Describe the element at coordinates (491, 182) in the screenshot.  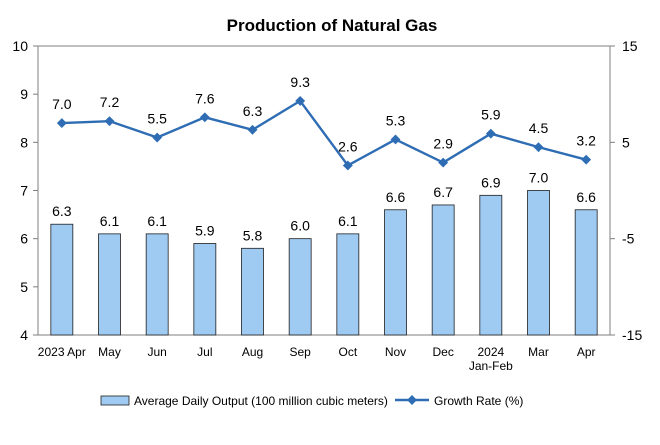
I see `bar-value-label: 6.9` at that location.